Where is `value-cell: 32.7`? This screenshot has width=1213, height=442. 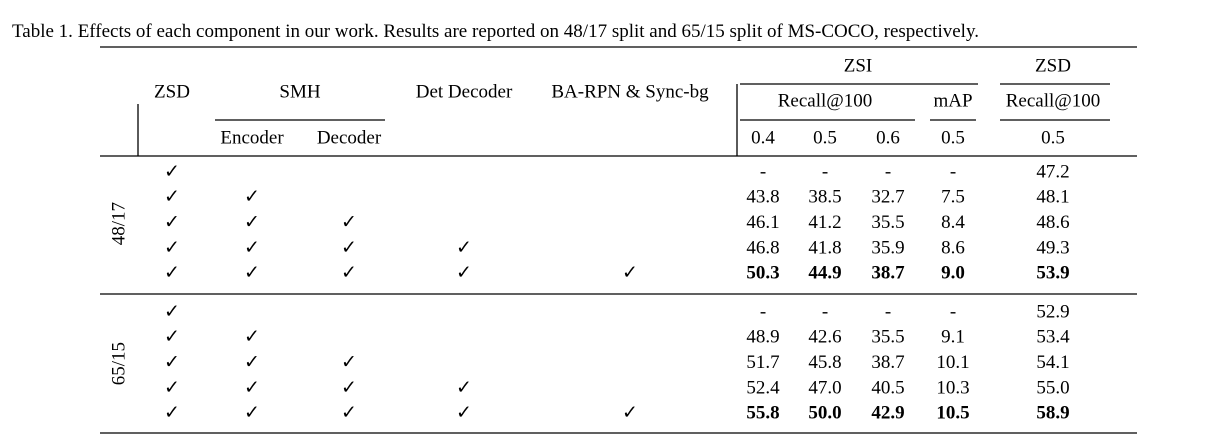 value-cell: 32.7 is located at coordinates (887, 197).